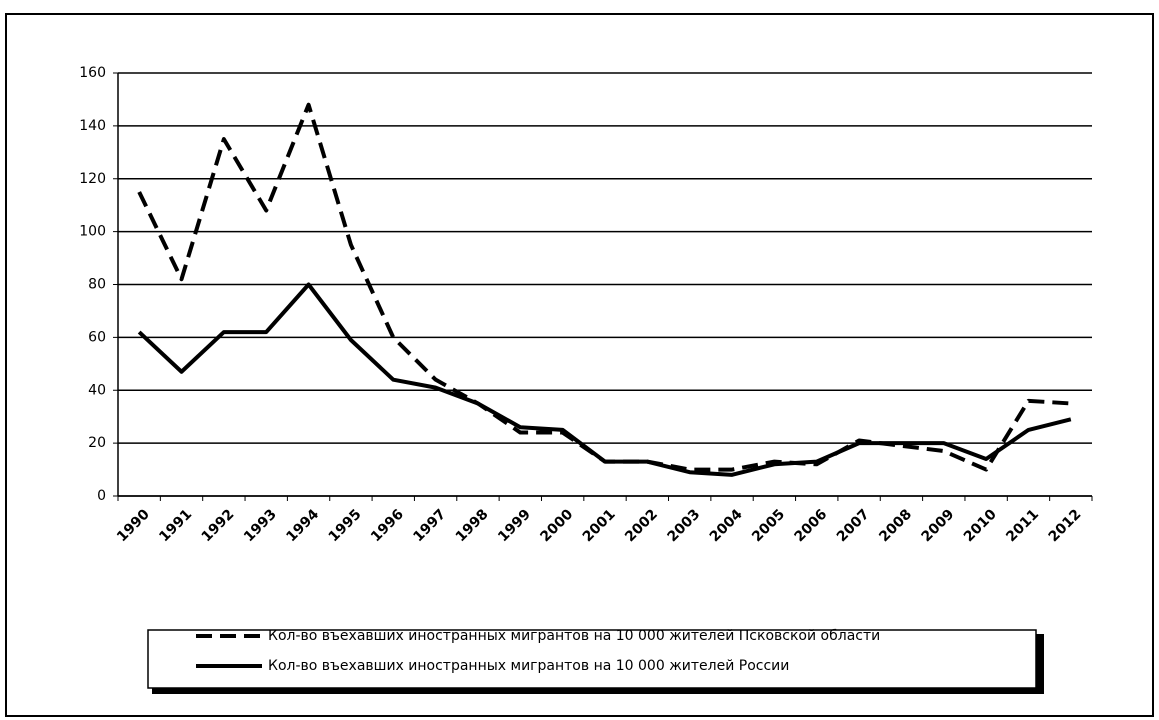  I want to click on y-tick-label: 140, so click(92, 126).